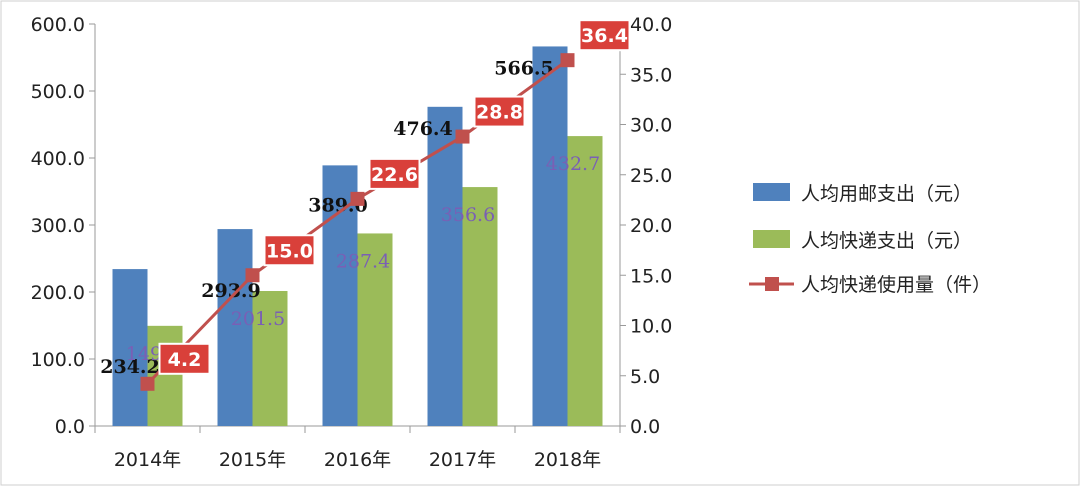 The image size is (1080, 486). What do you see at coordinates (58, 25) in the screenshot?
I see `y-left-tick-label: 600.0` at bounding box center [58, 25].